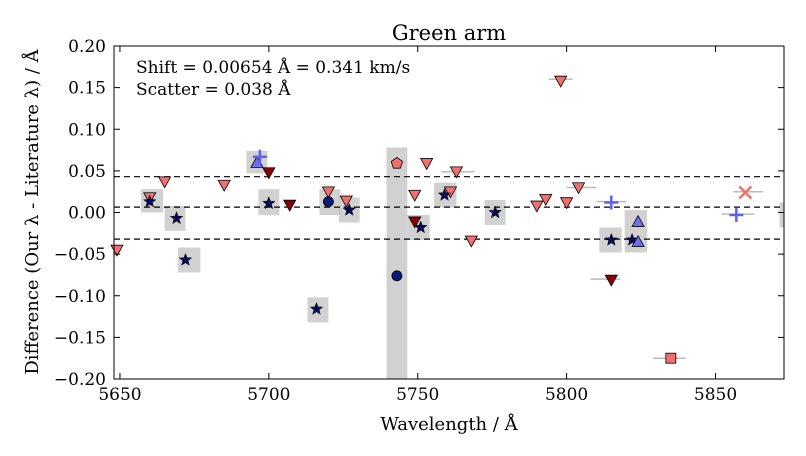  Describe the element at coordinates (80, 380) in the screenshot. I see `y-tick-label: −0.20` at that location.